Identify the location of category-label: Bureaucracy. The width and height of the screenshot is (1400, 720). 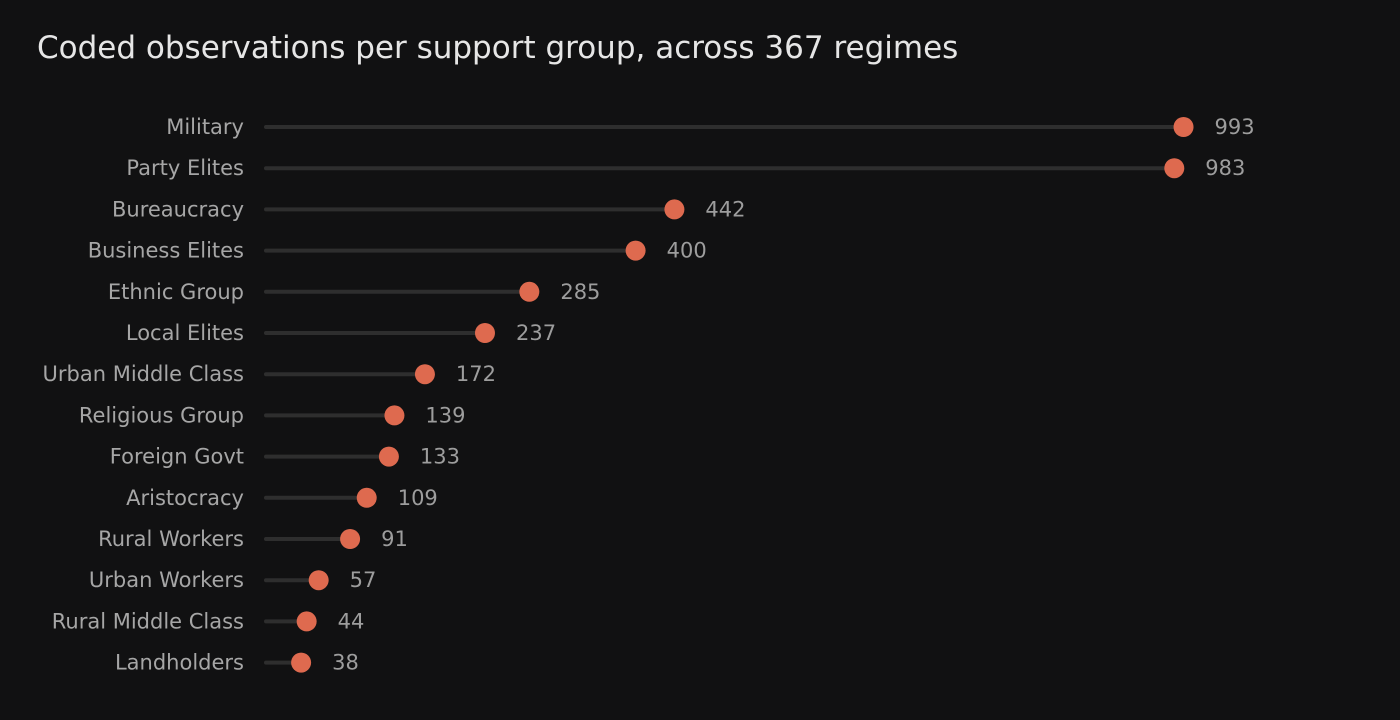
(178, 209).